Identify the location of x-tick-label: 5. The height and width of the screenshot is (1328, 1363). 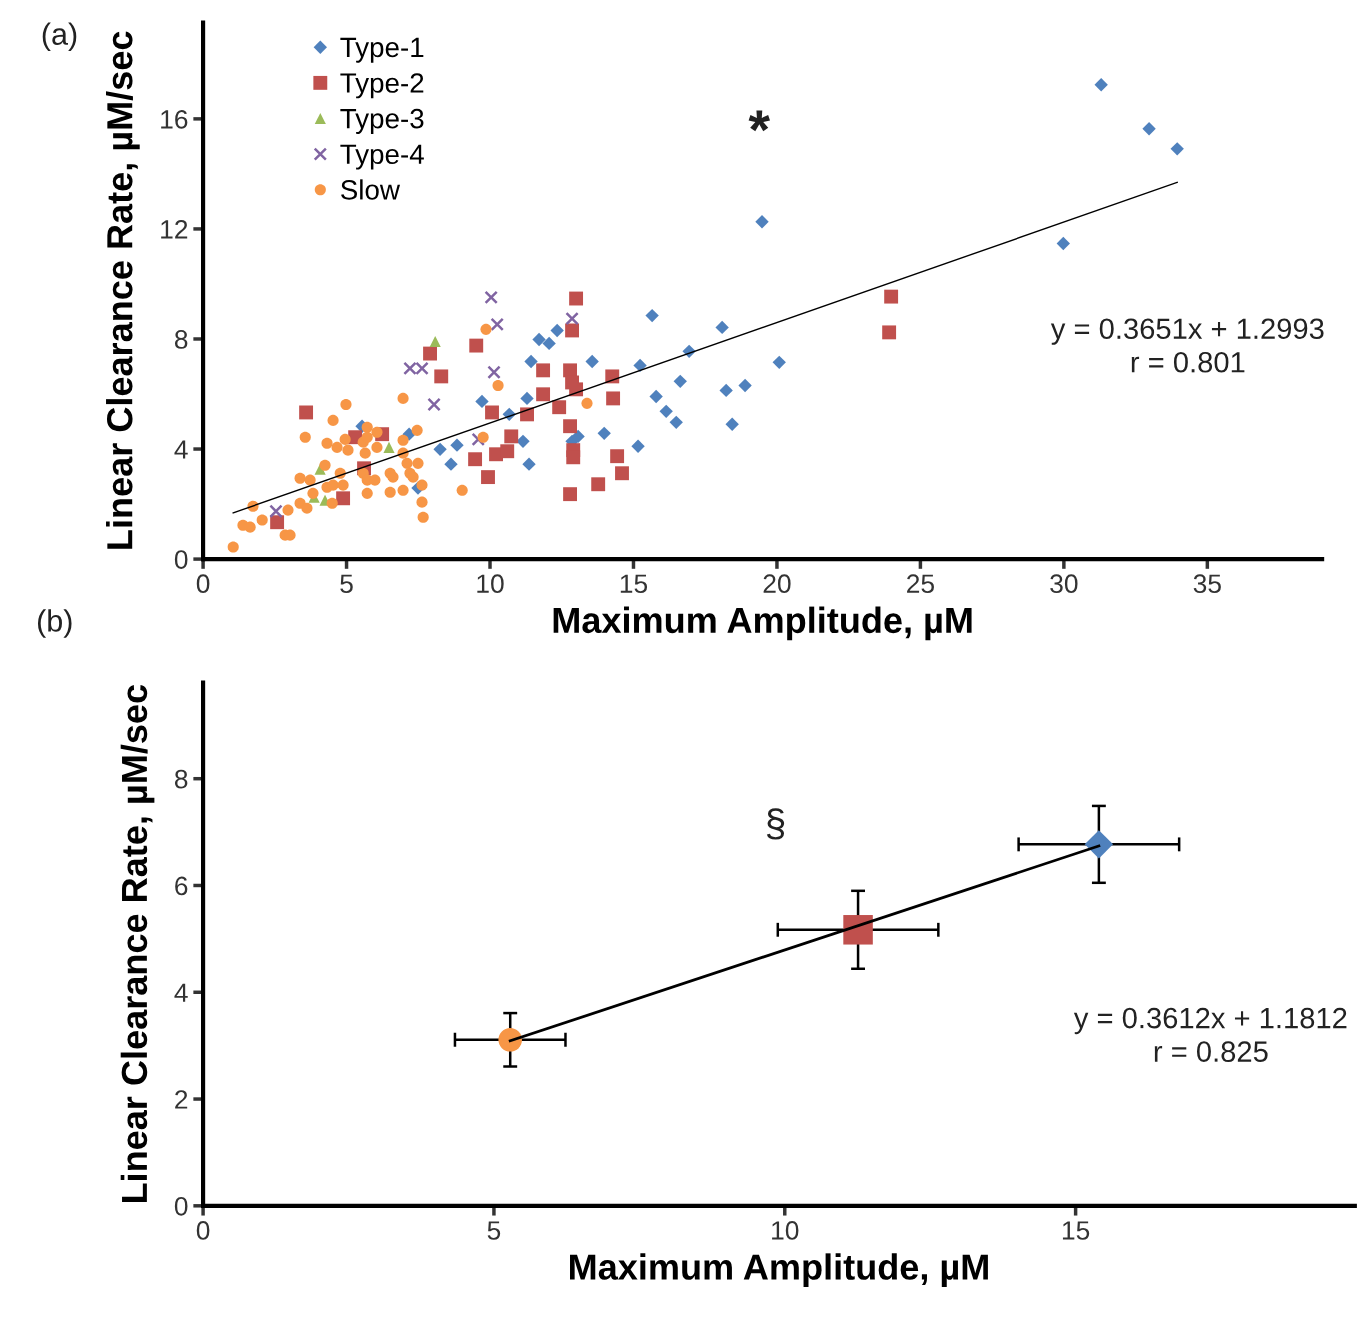
(346, 584).